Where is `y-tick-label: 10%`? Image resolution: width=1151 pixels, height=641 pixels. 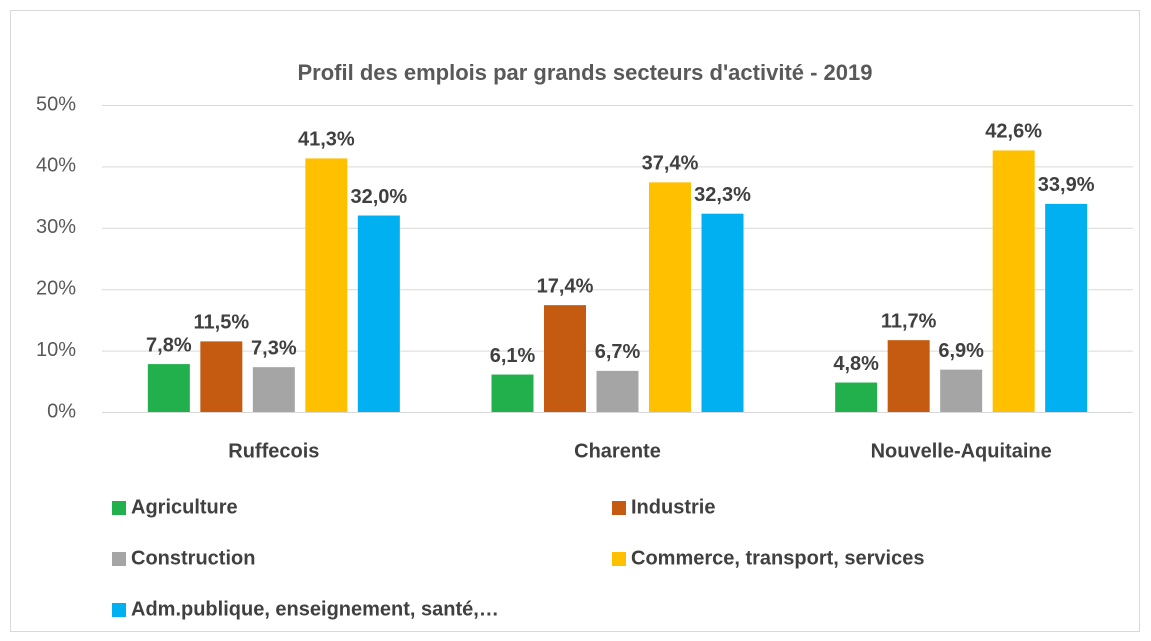
y-tick-label: 10% is located at coordinates (56, 350).